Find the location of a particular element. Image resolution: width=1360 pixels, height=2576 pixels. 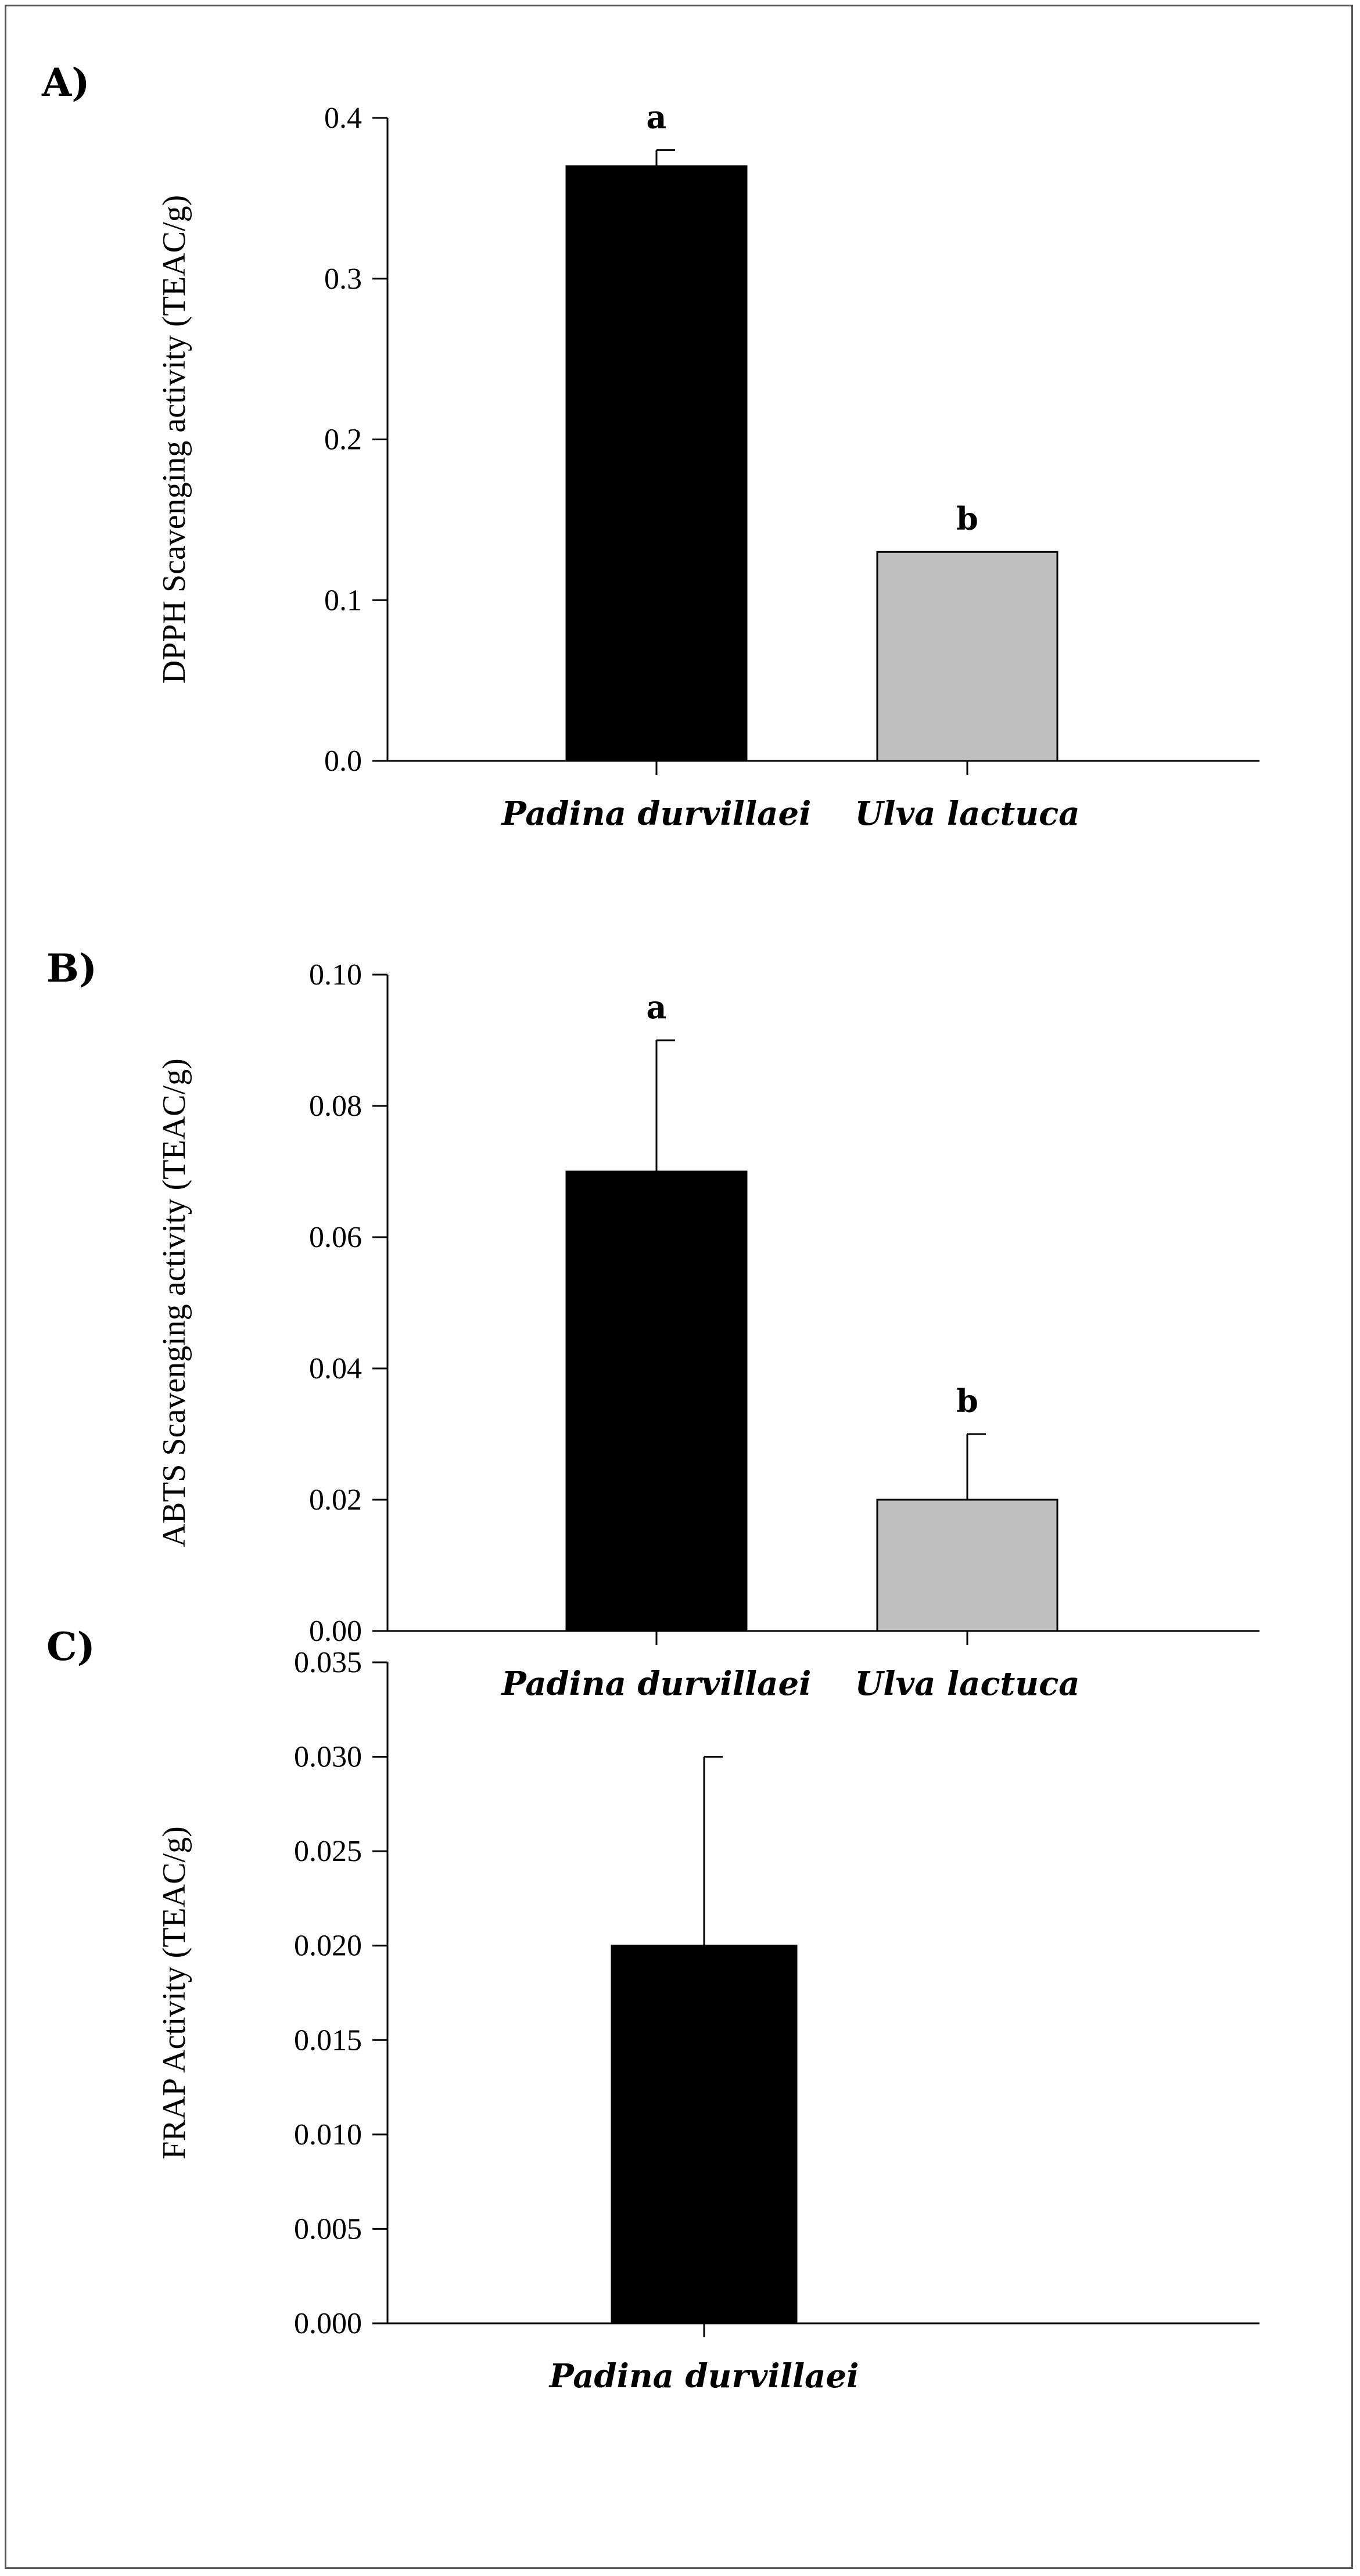

panel-c-label: C) is located at coordinates (70, 1646).